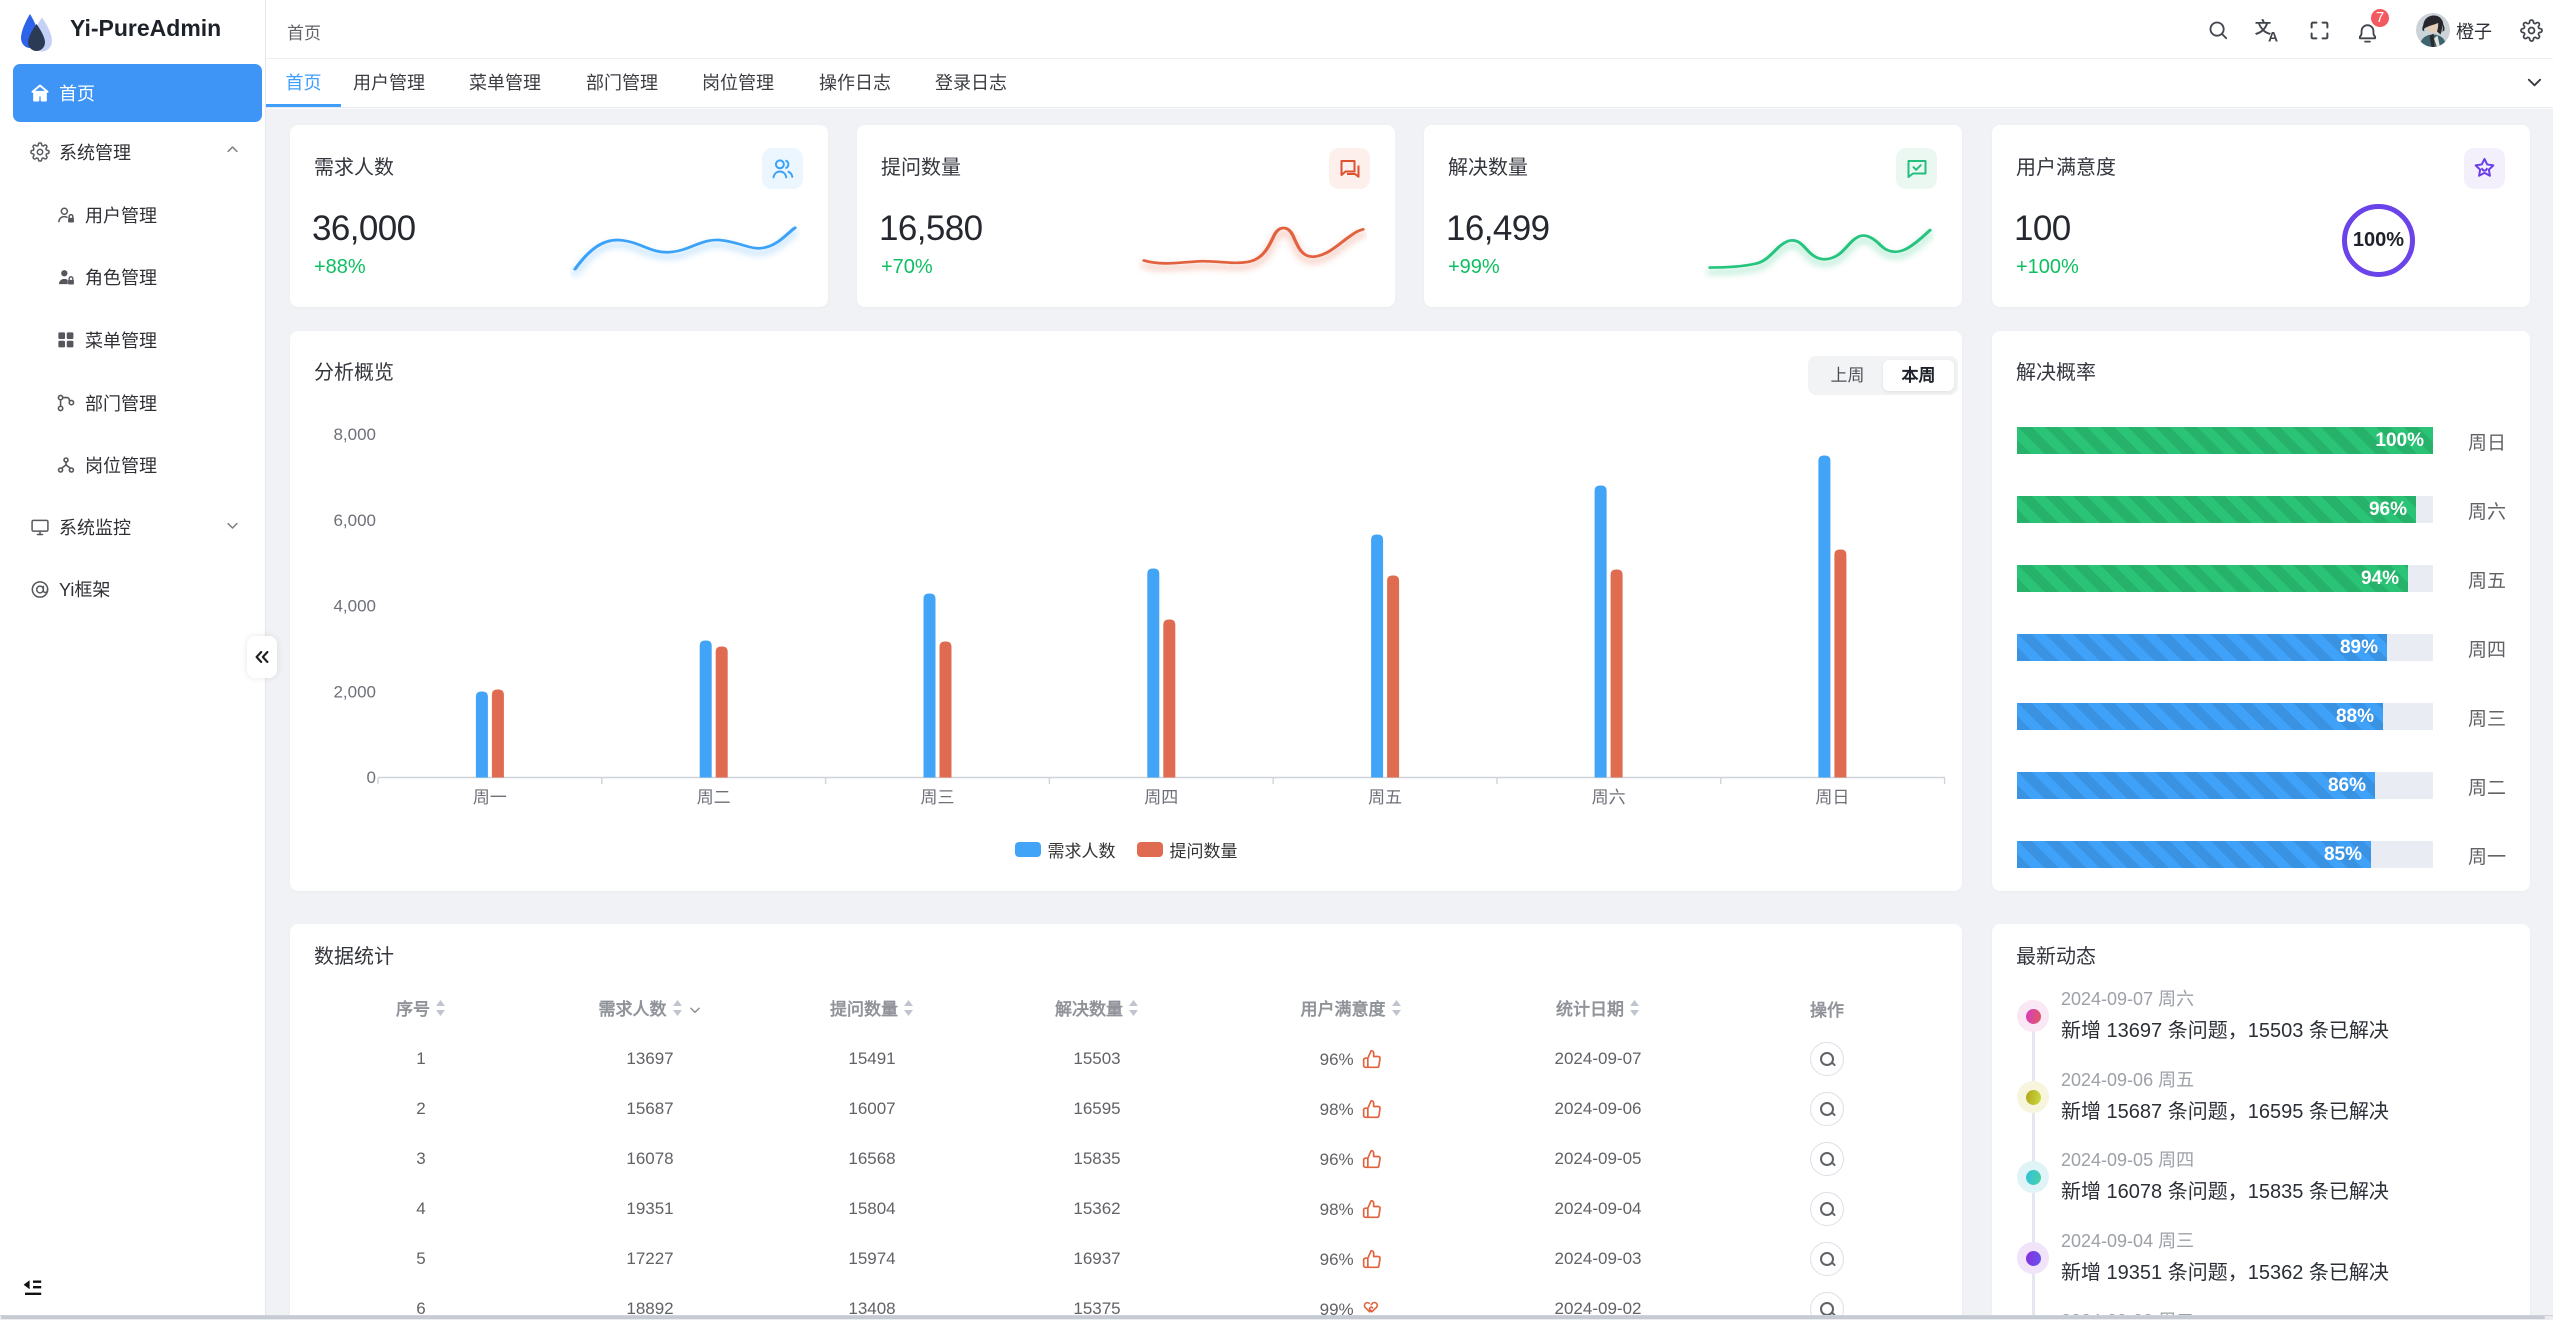  What do you see at coordinates (1609, 797) in the screenshot?
I see `svg-text: 周六` at bounding box center [1609, 797].